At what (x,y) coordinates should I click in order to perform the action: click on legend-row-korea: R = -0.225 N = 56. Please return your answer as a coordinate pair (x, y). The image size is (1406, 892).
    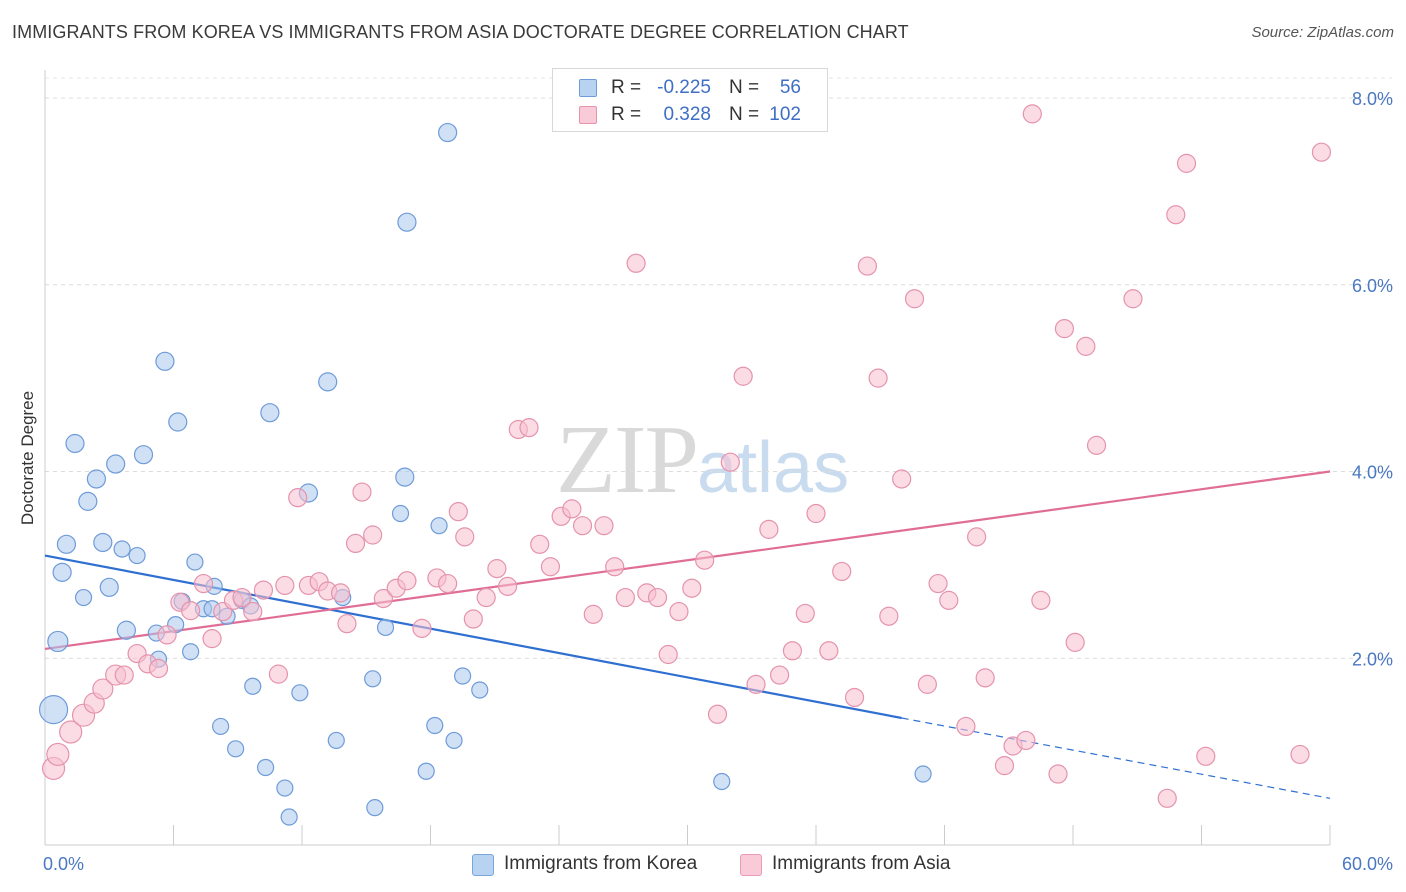
    Looking at the image, I should click on (690, 88).